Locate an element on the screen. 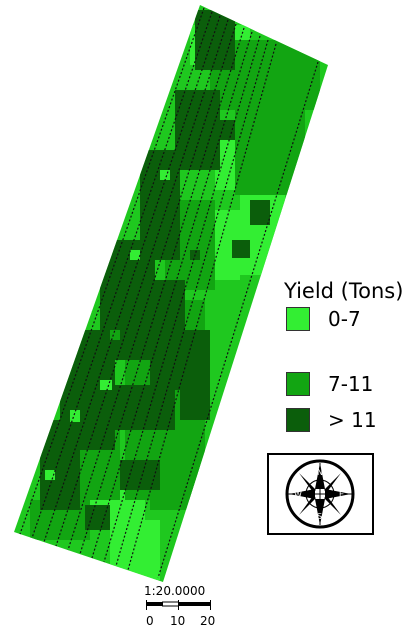  north-arrow: N S E W is located at coordinates (320, 494).